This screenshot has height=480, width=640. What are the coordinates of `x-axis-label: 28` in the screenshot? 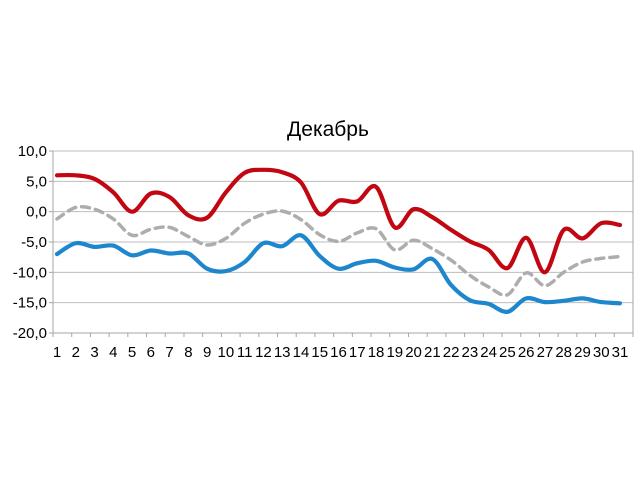 It's located at (563, 352).